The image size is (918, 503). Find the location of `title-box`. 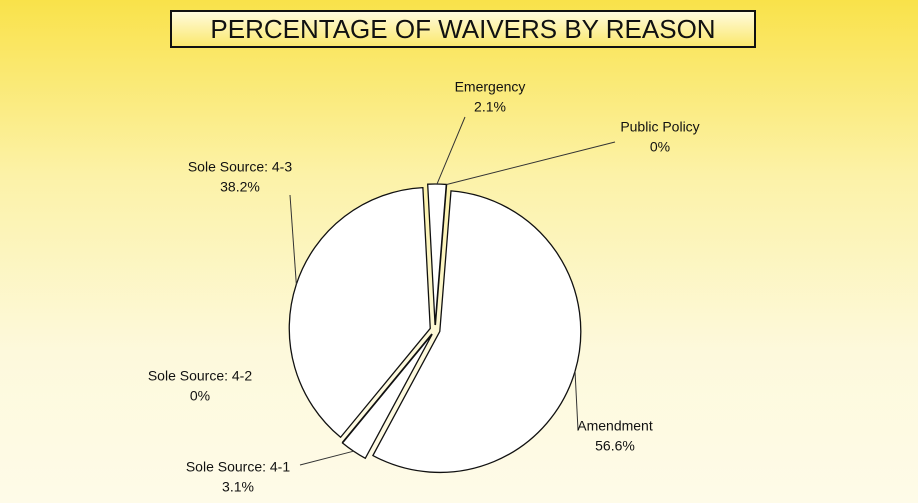

title-box is located at coordinates (463, 29).